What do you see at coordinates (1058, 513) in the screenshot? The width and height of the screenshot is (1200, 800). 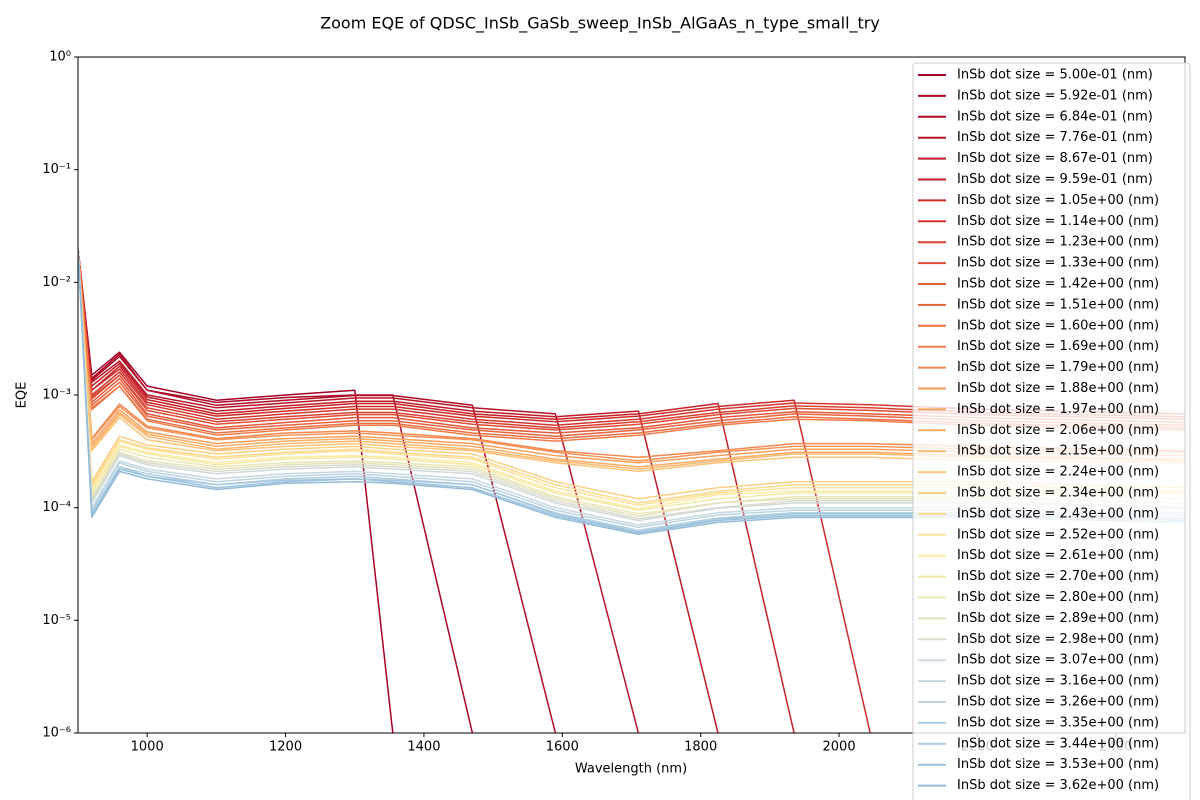 I see `legend-label: InSb dot size = 2.43e+00 (nm)` at bounding box center [1058, 513].